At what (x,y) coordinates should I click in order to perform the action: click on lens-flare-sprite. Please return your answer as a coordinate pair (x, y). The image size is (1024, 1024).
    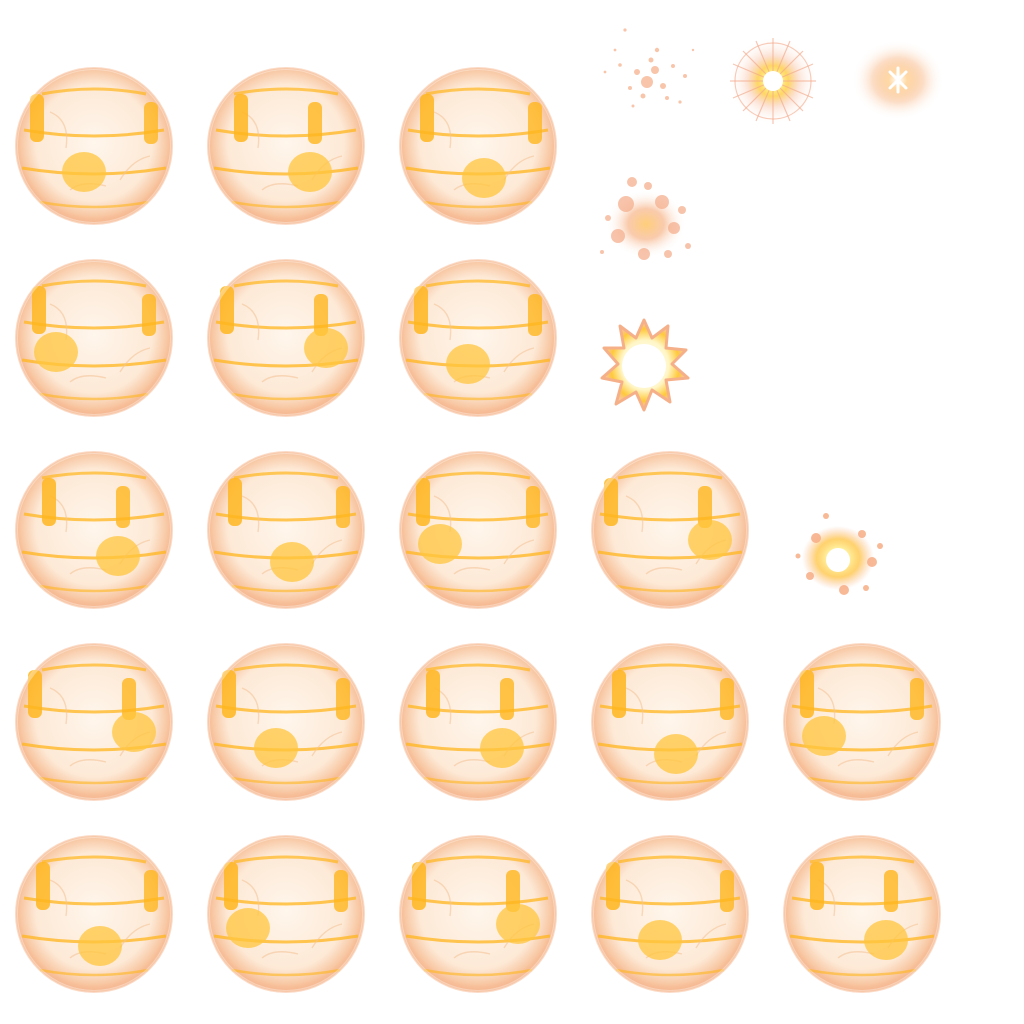
    Looking at the image, I should click on (898, 80).